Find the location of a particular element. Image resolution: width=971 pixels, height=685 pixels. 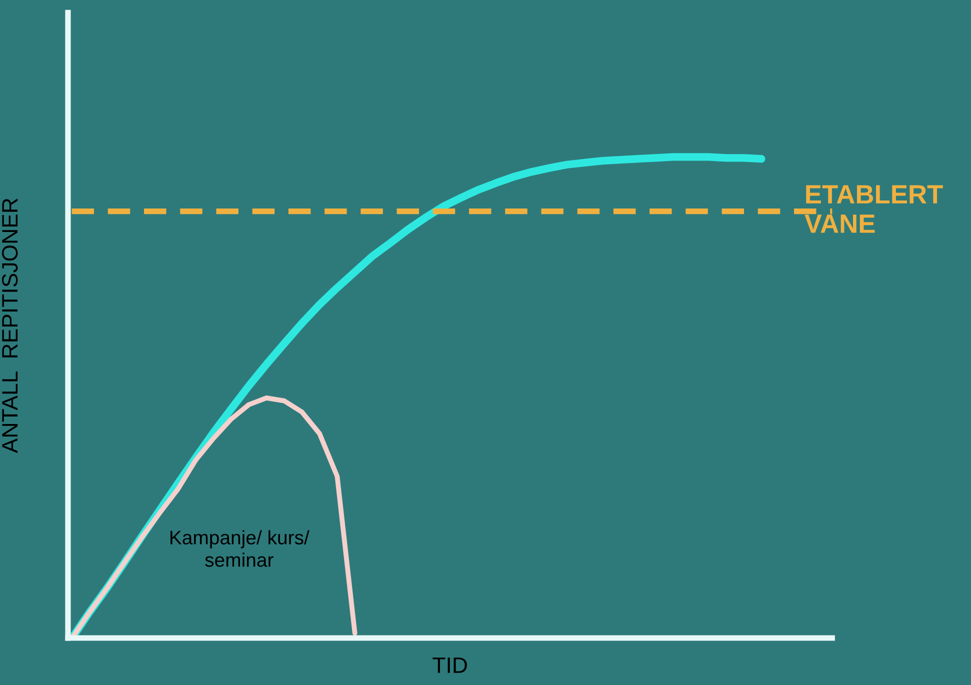

x-axis-title: TID is located at coordinates (449, 665).